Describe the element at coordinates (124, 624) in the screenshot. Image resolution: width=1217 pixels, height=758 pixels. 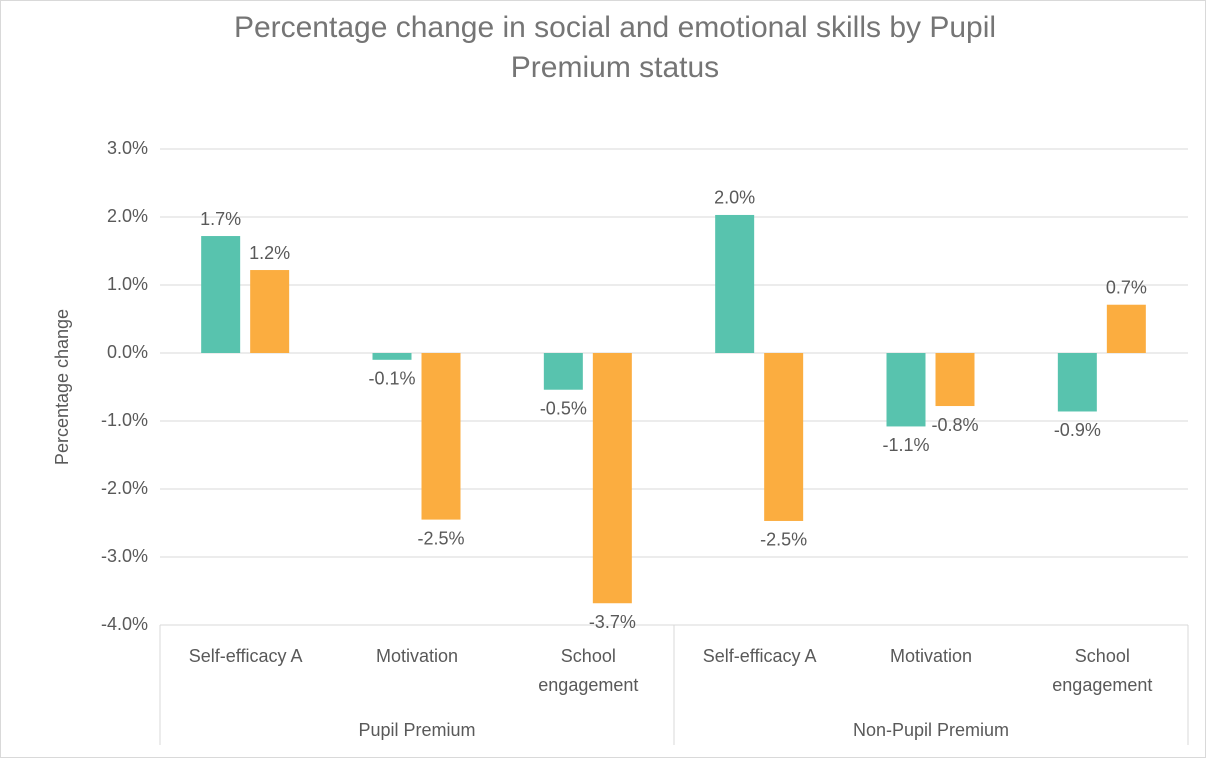
I see `y-tick-label: -4.0%` at that location.